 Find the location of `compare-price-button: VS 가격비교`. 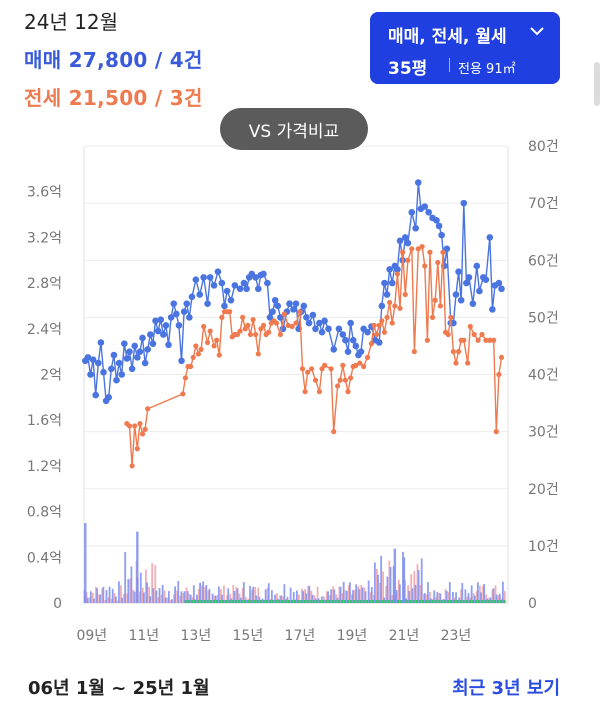

compare-price-button: VS 가격비교 is located at coordinates (294, 129).